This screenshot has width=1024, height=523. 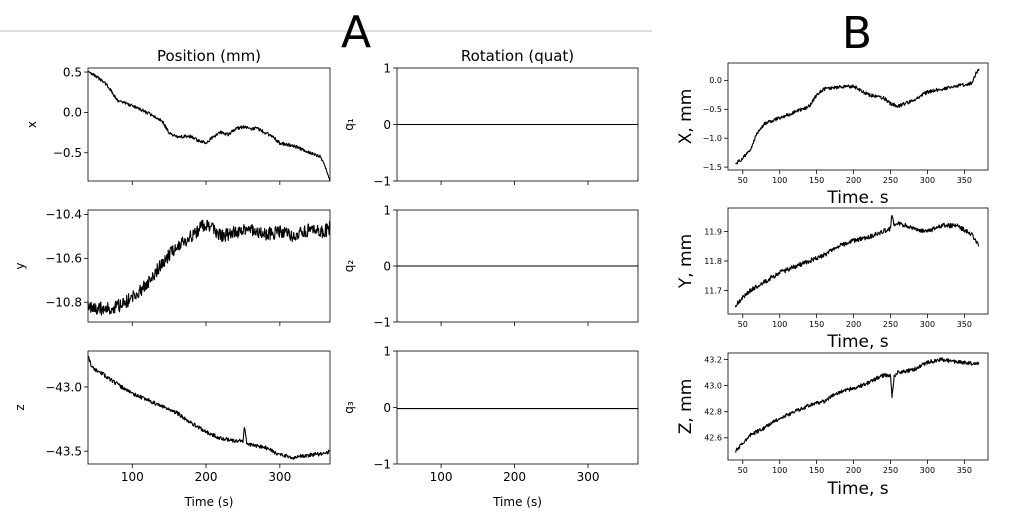 What do you see at coordinates (63, 259) in the screenshot?
I see `y-tick-label: −10.6` at bounding box center [63, 259].